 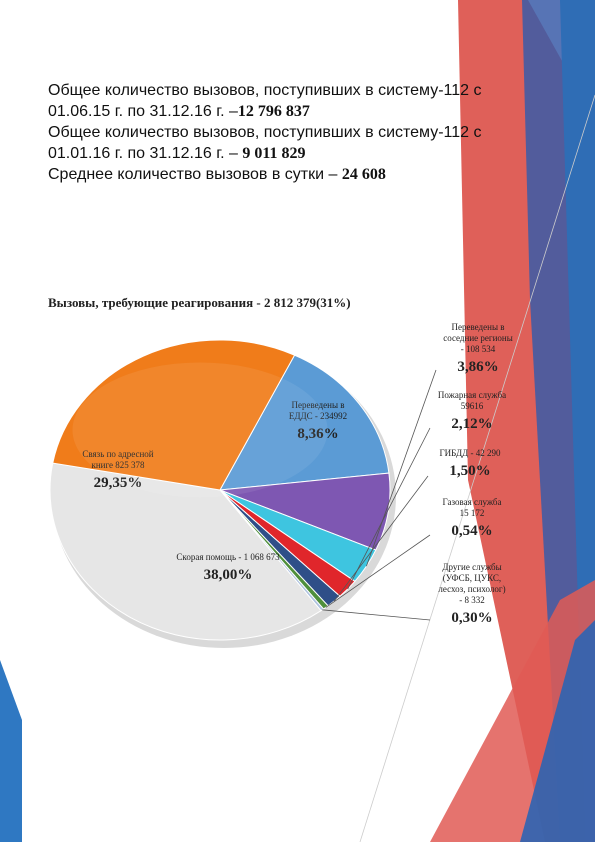 What do you see at coordinates (472, 406) in the screenshot?
I see `slice-label-text: 59616` at bounding box center [472, 406].